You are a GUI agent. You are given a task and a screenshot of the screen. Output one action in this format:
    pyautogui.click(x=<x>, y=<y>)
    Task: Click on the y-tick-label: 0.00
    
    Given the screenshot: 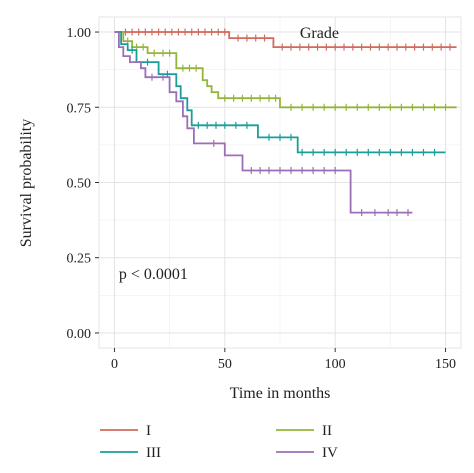 What is the action you would take?
    pyautogui.click(x=79, y=334)
    